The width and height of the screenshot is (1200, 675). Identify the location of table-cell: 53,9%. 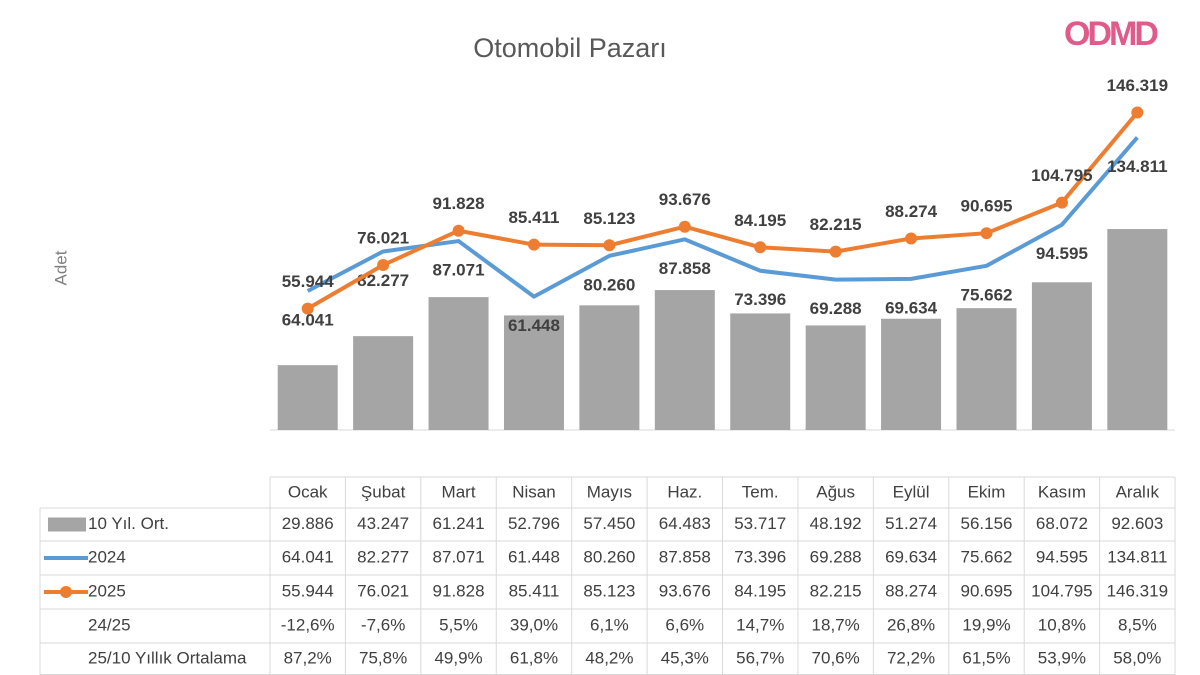
(1062, 657).